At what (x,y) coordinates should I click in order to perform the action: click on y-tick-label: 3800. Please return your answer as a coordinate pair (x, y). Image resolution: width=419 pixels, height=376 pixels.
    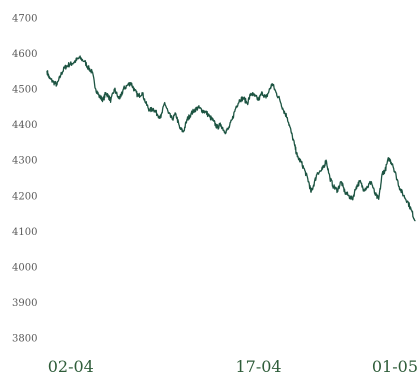
    Looking at the image, I should click on (24, 339).